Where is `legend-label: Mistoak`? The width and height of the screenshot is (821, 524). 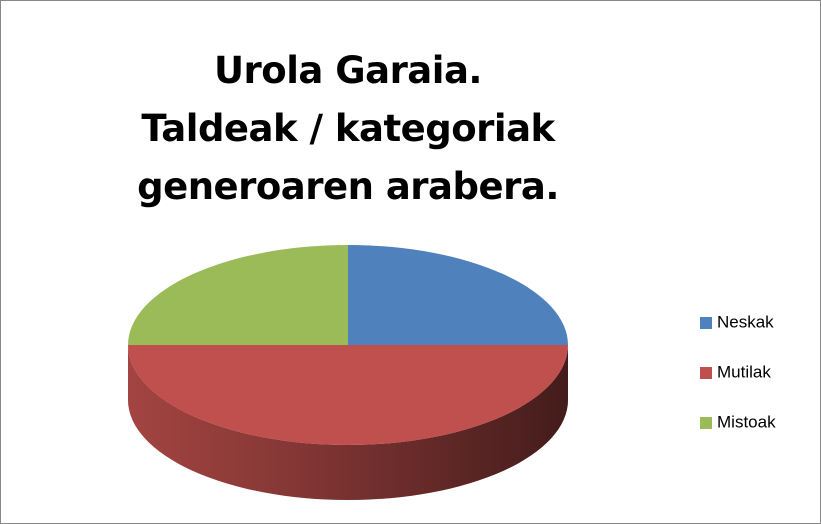
legend-label: Mistoak is located at coordinates (746, 421).